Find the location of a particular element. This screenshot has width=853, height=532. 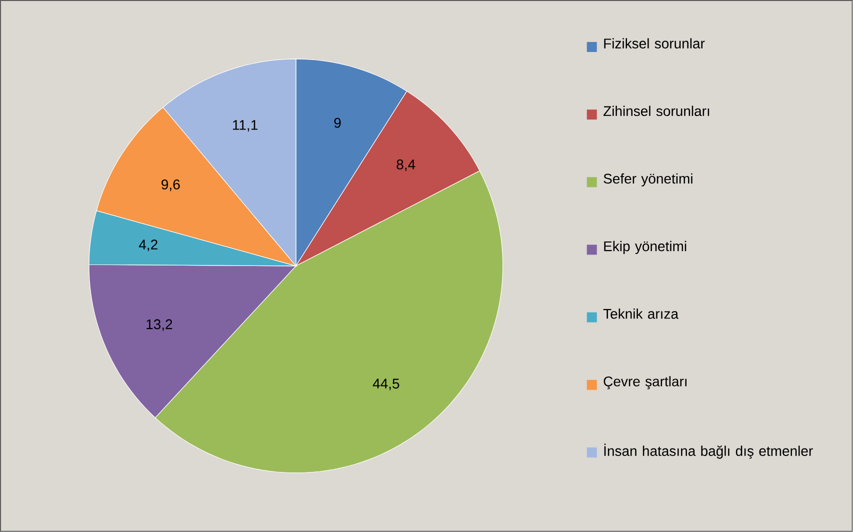

legend-label: İnsan hatasına bağlı dış etmenler is located at coordinates (708, 451).